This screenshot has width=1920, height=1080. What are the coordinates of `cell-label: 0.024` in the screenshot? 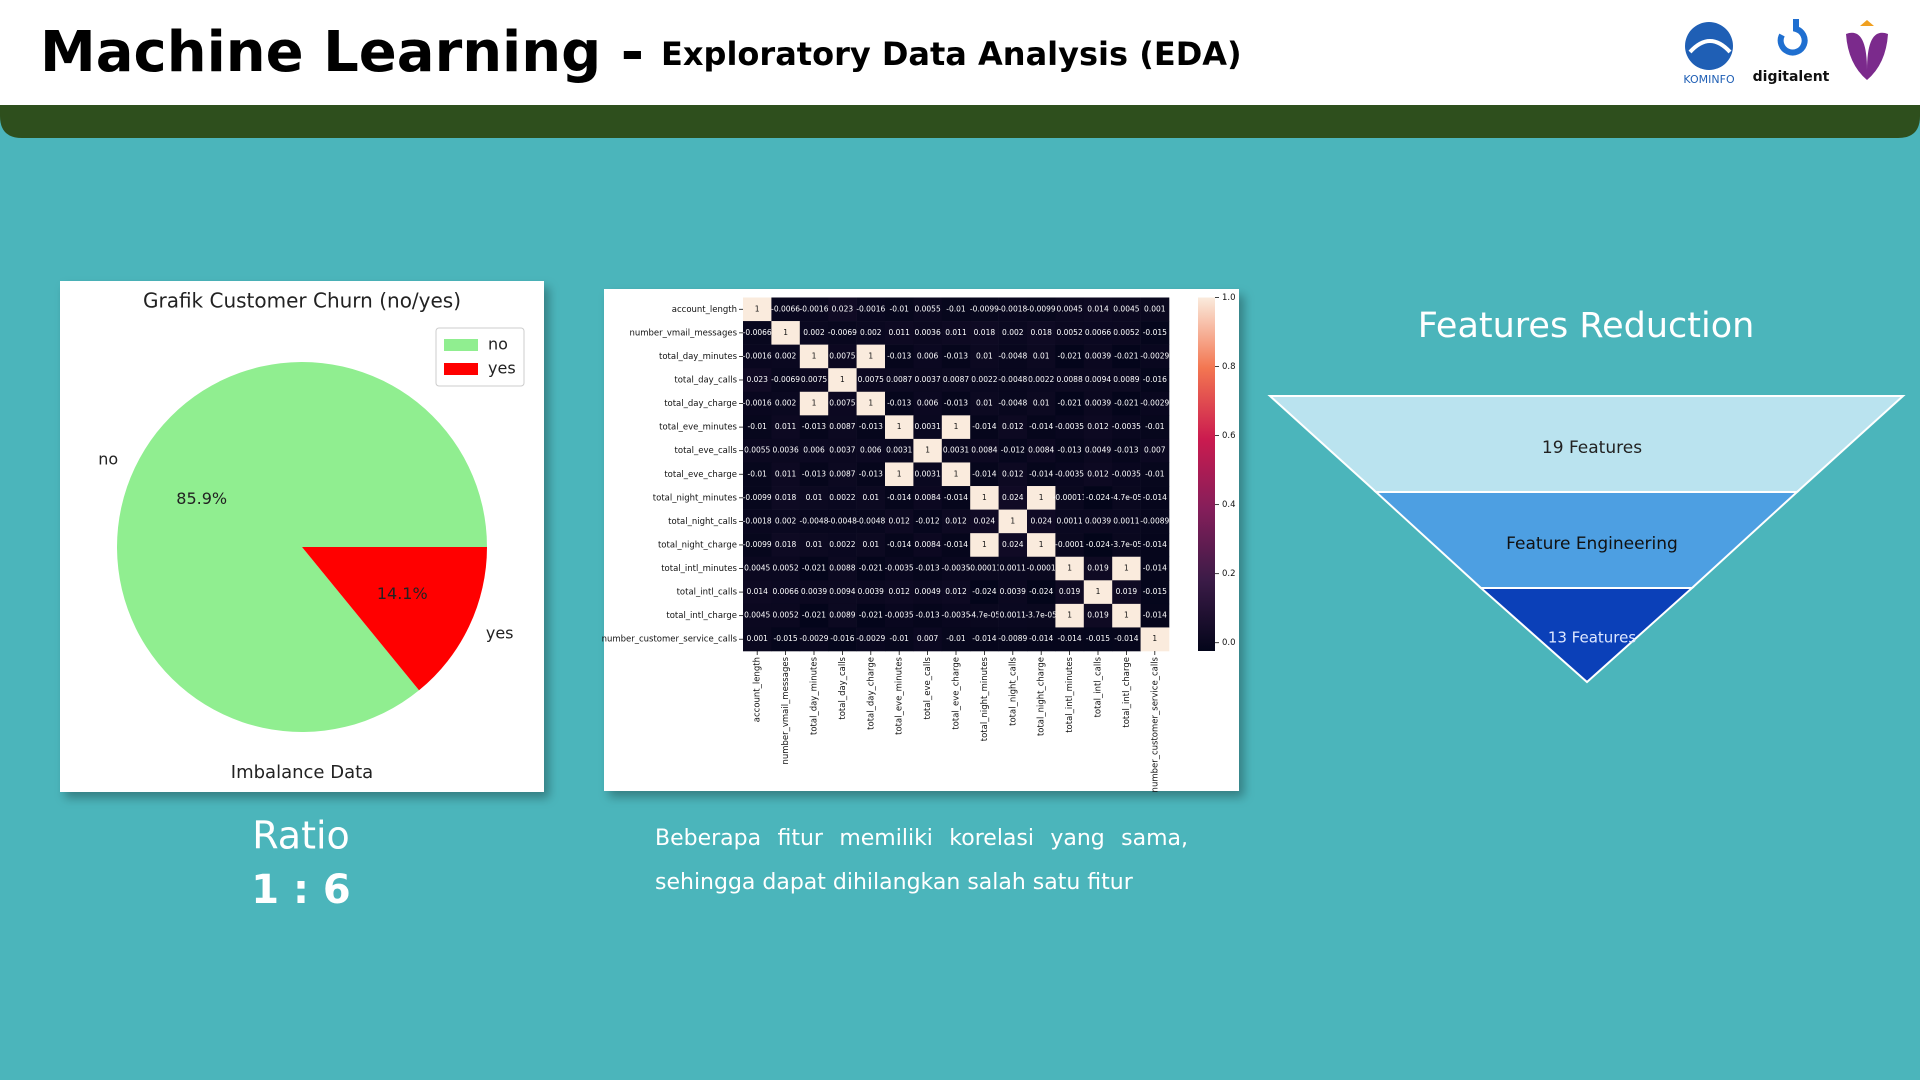 It's located at (1041, 520).